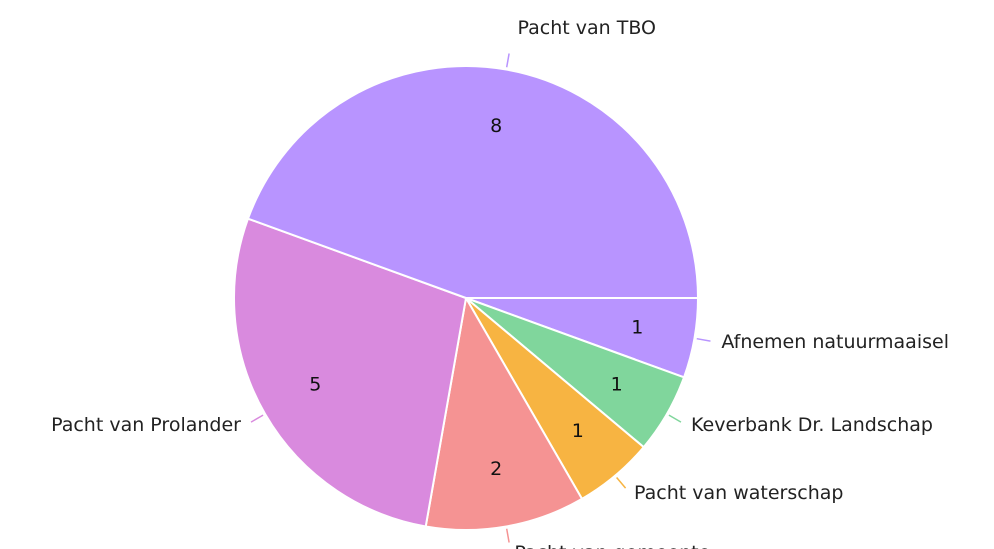  What do you see at coordinates (146, 425) in the screenshot?
I see `slice-label: Pacht van Prolander` at bounding box center [146, 425].